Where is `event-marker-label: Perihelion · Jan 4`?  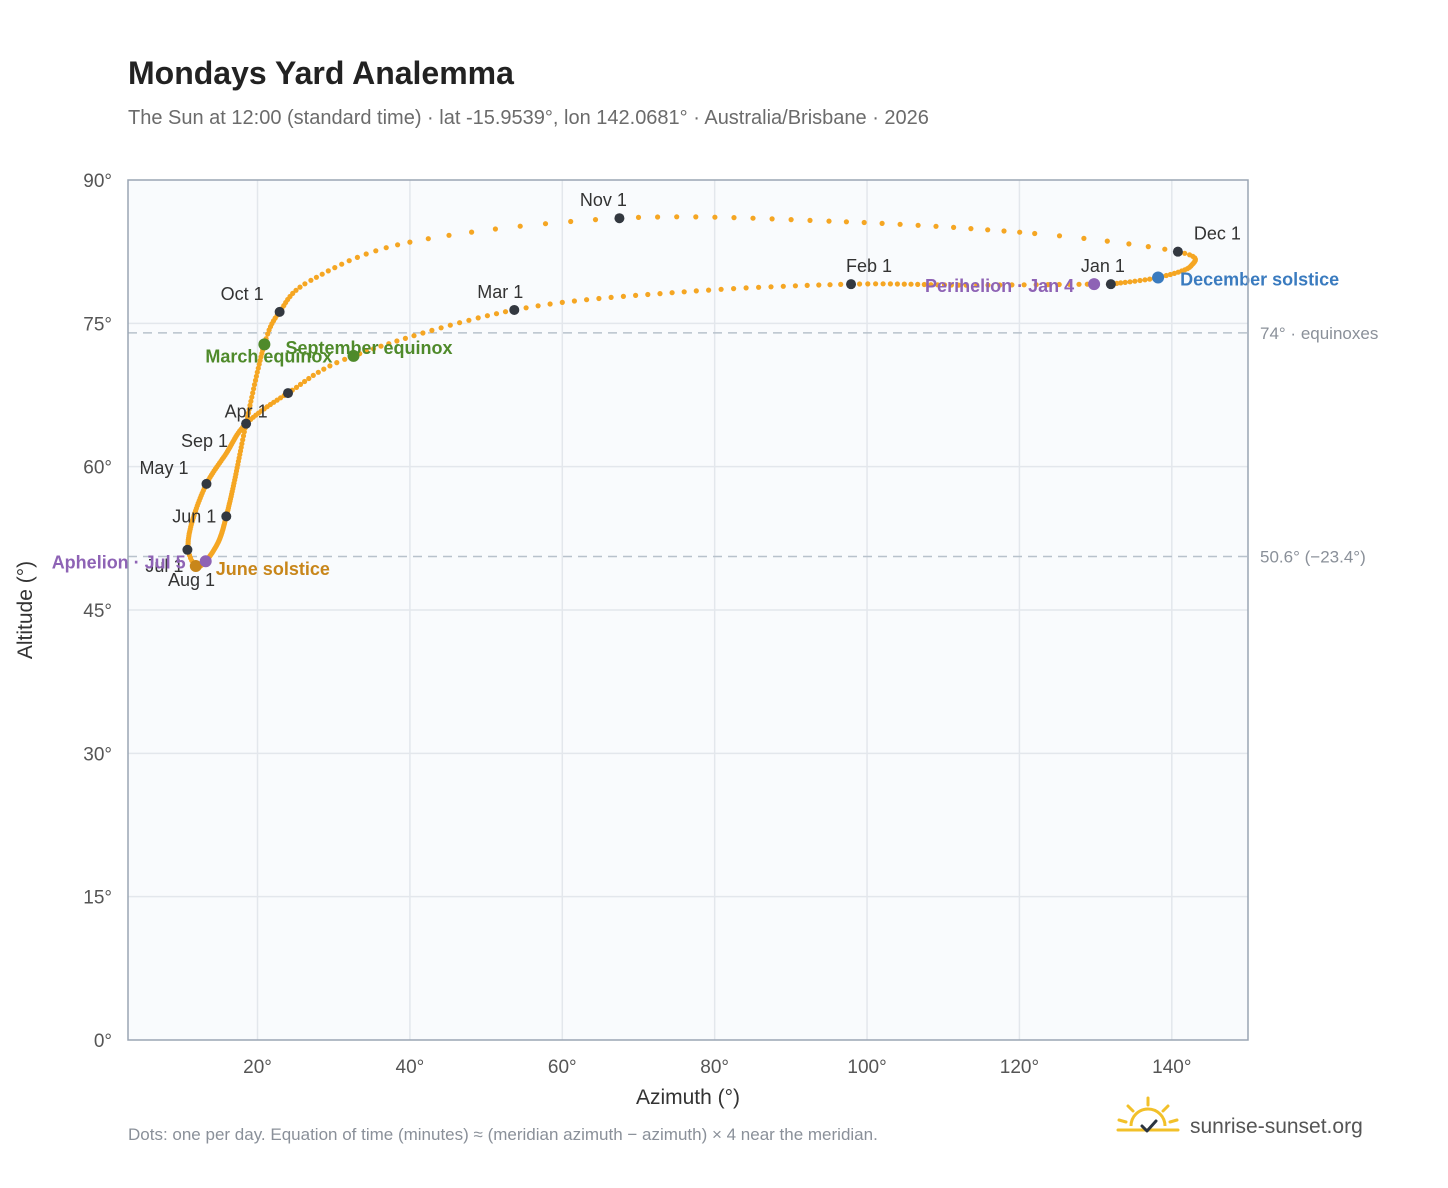
event-marker-label: Perihelion · Jan 4 is located at coordinates (999, 286).